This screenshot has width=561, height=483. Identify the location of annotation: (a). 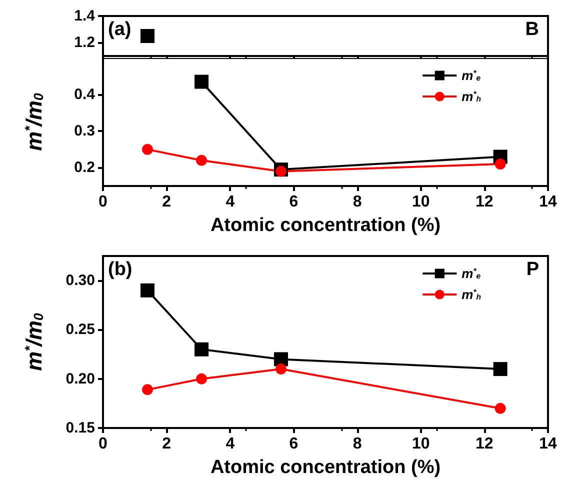
(120, 29).